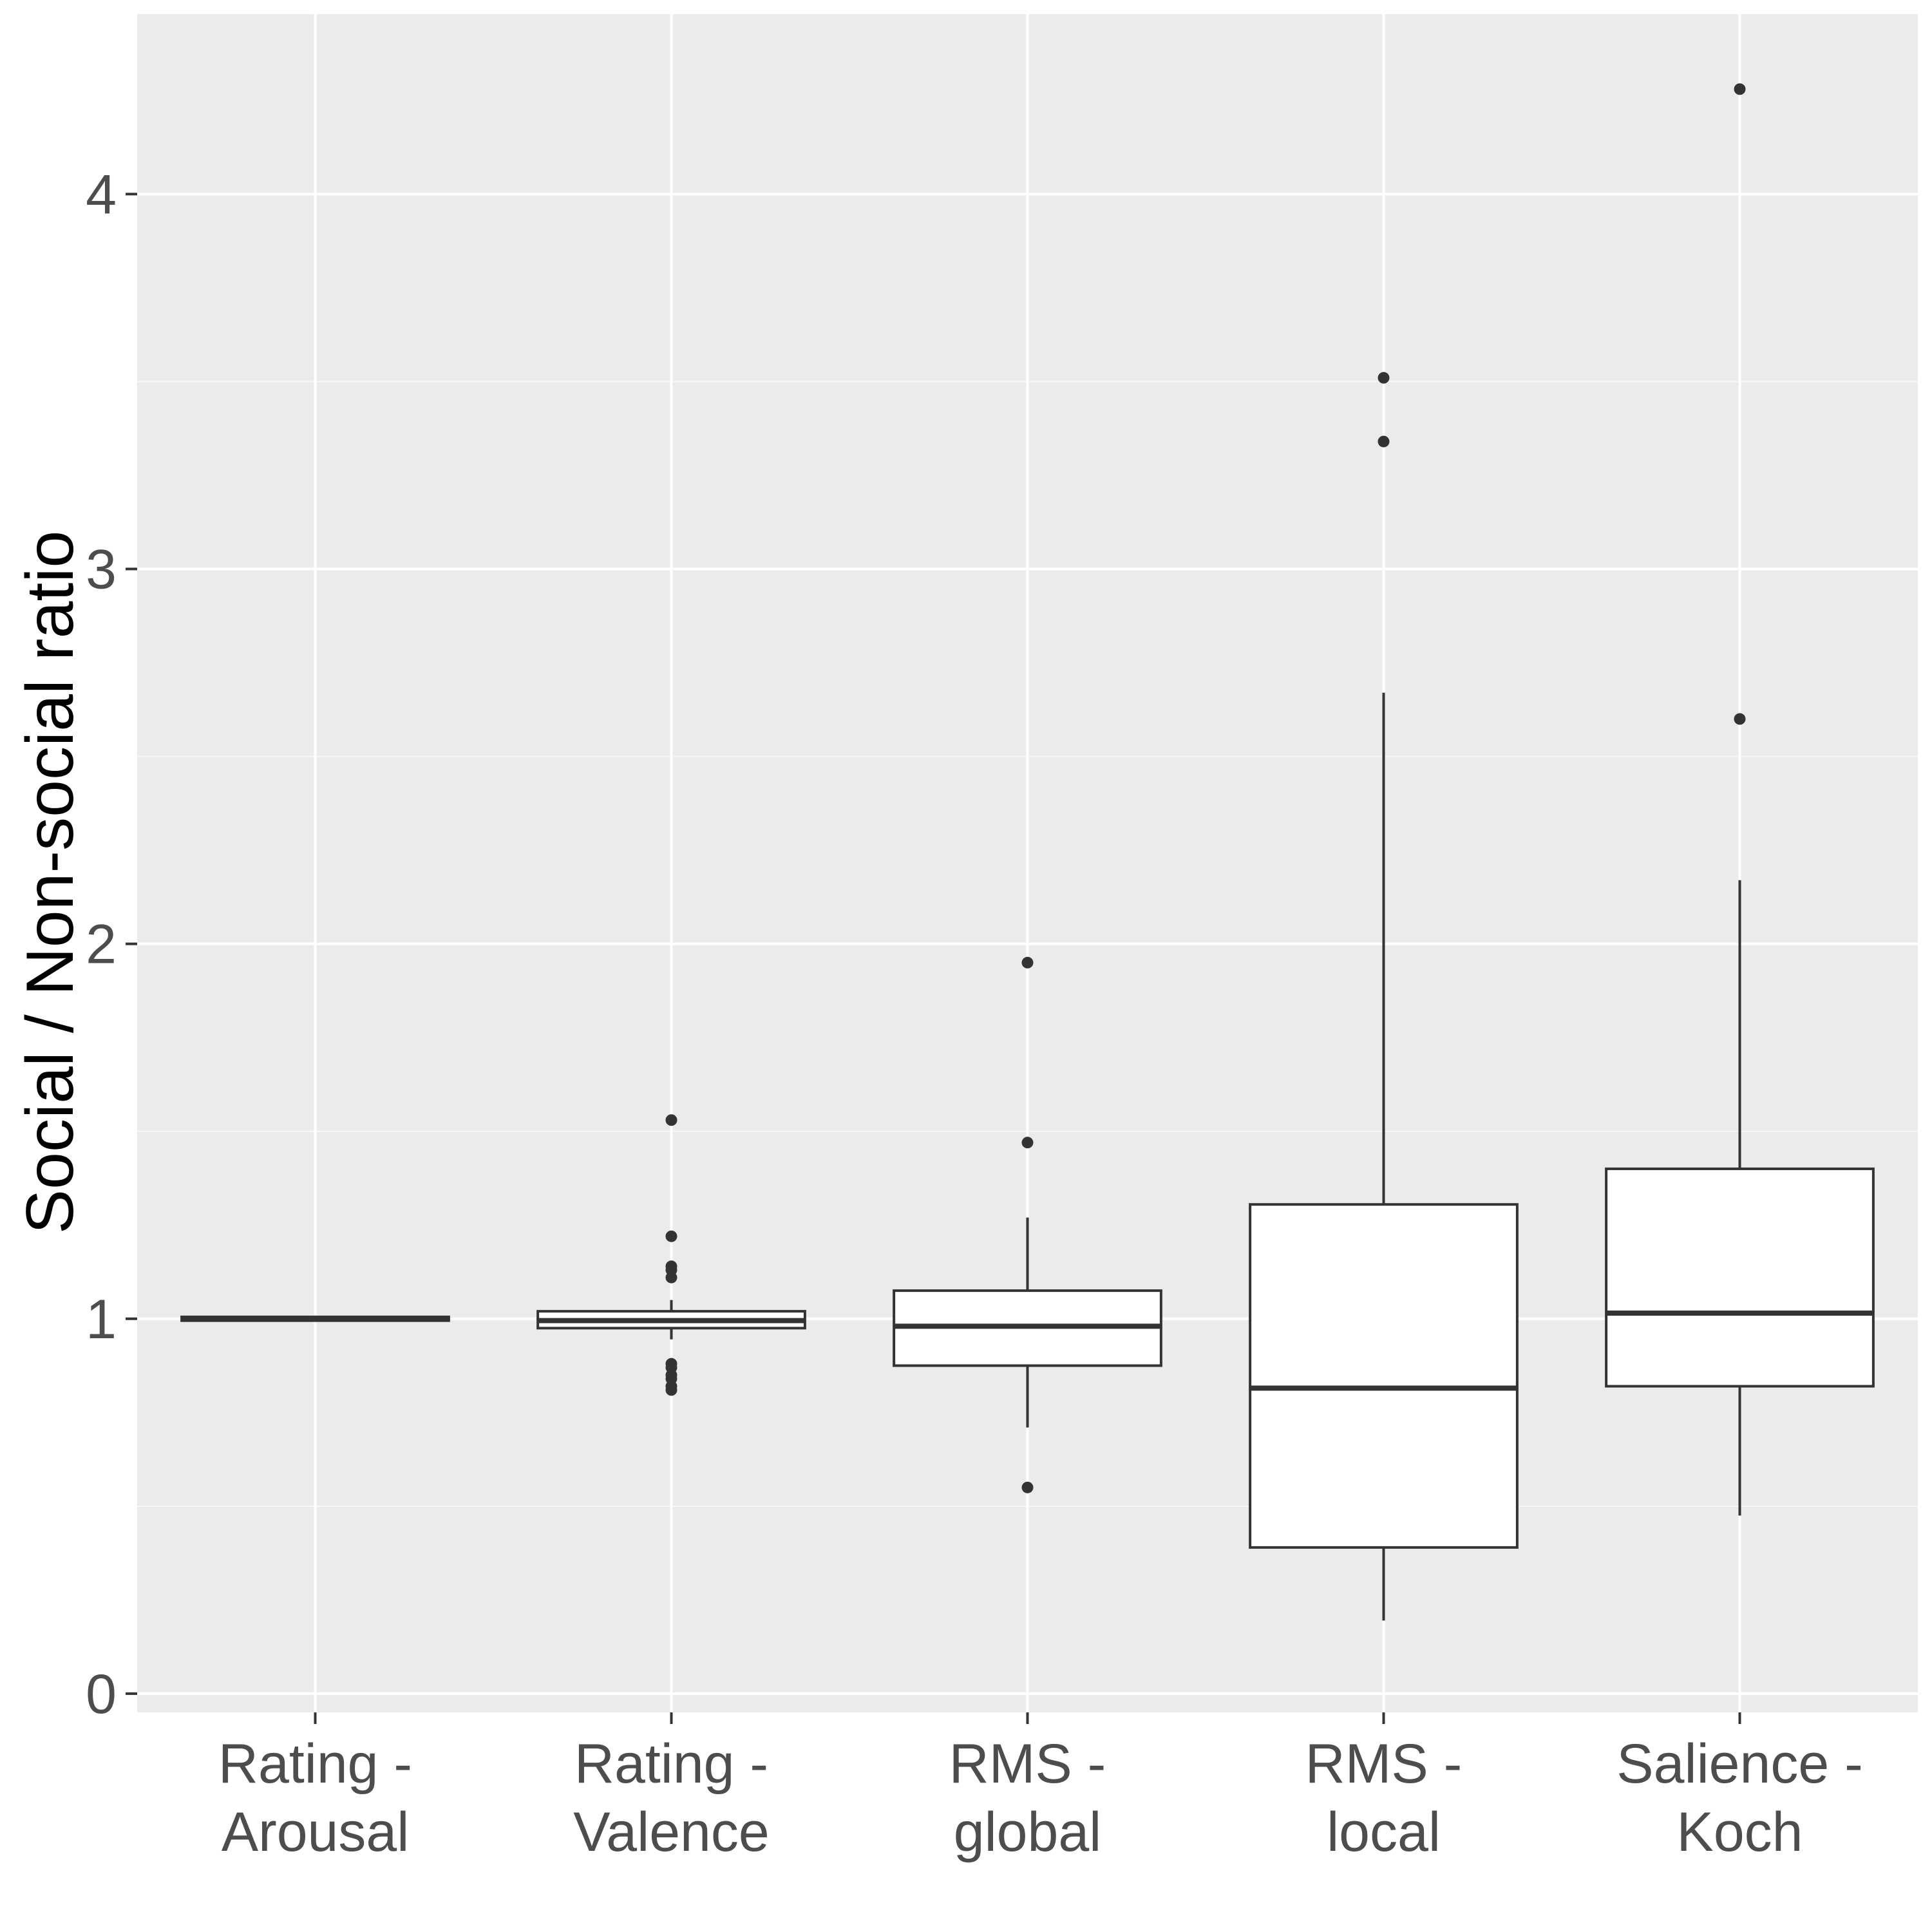 Image resolution: width=1932 pixels, height=1932 pixels. What do you see at coordinates (101, 570) in the screenshot?
I see `y-tick-label: 3` at bounding box center [101, 570].